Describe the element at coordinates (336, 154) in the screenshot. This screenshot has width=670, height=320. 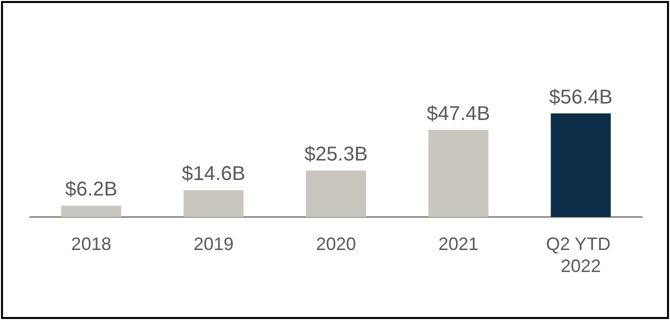
I see `data-label: $25.3B` at that location.